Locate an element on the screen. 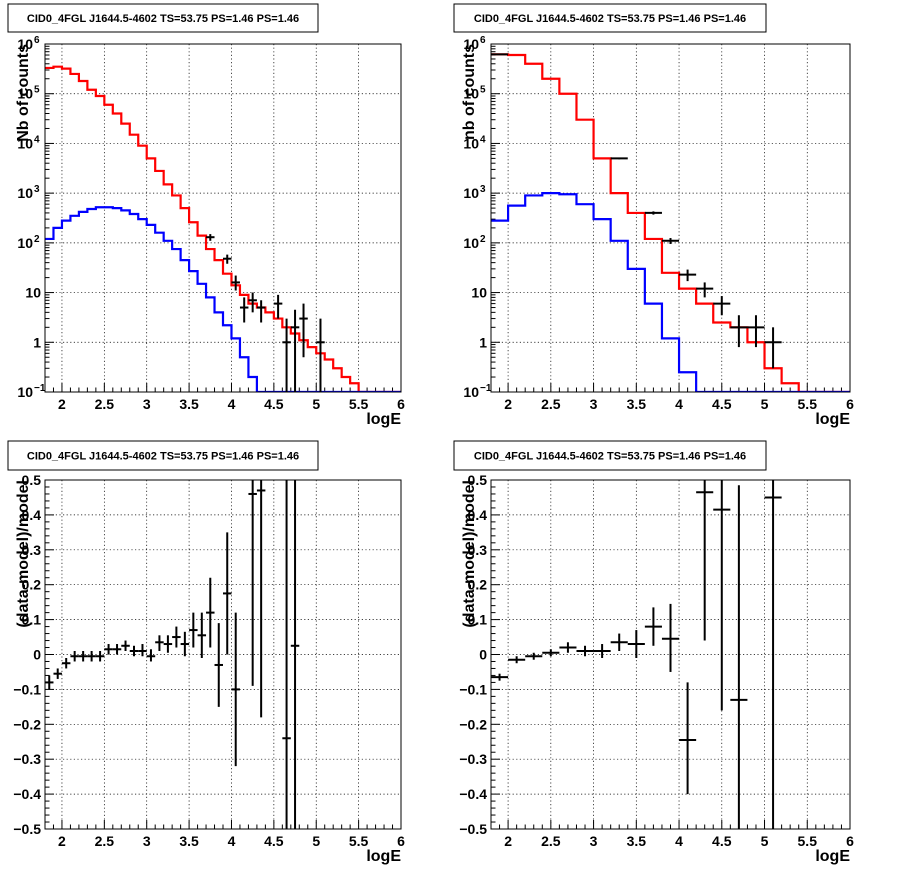 The image size is (898, 875). y-tick-exponent: 5 is located at coordinates (37, 90).